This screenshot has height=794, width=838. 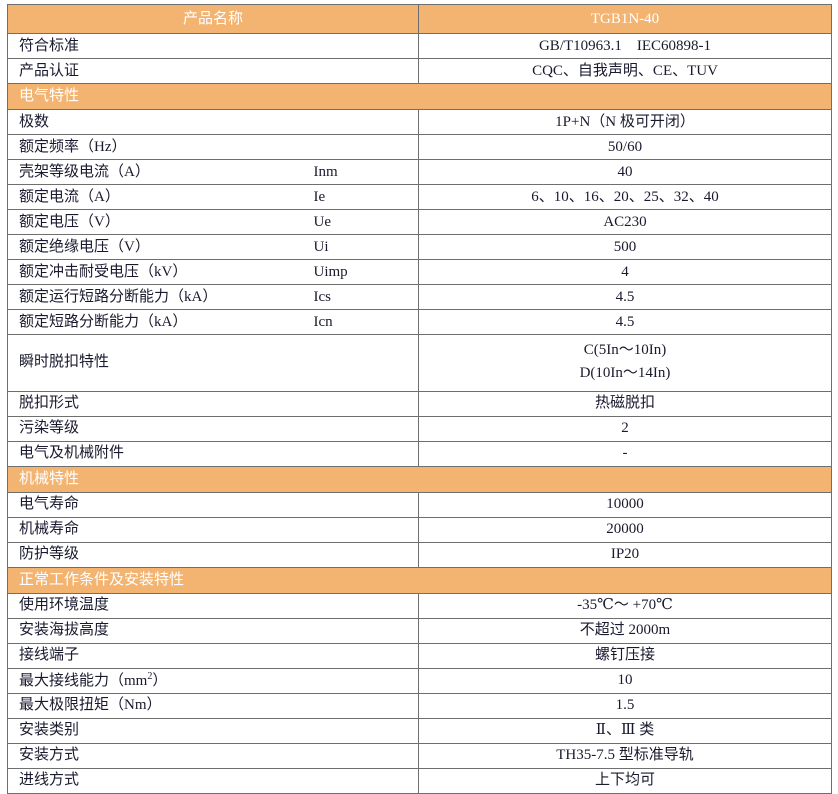 What do you see at coordinates (157, 780) in the screenshot?
I see `row-label: 进线方式` at bounding box center [157, 780].